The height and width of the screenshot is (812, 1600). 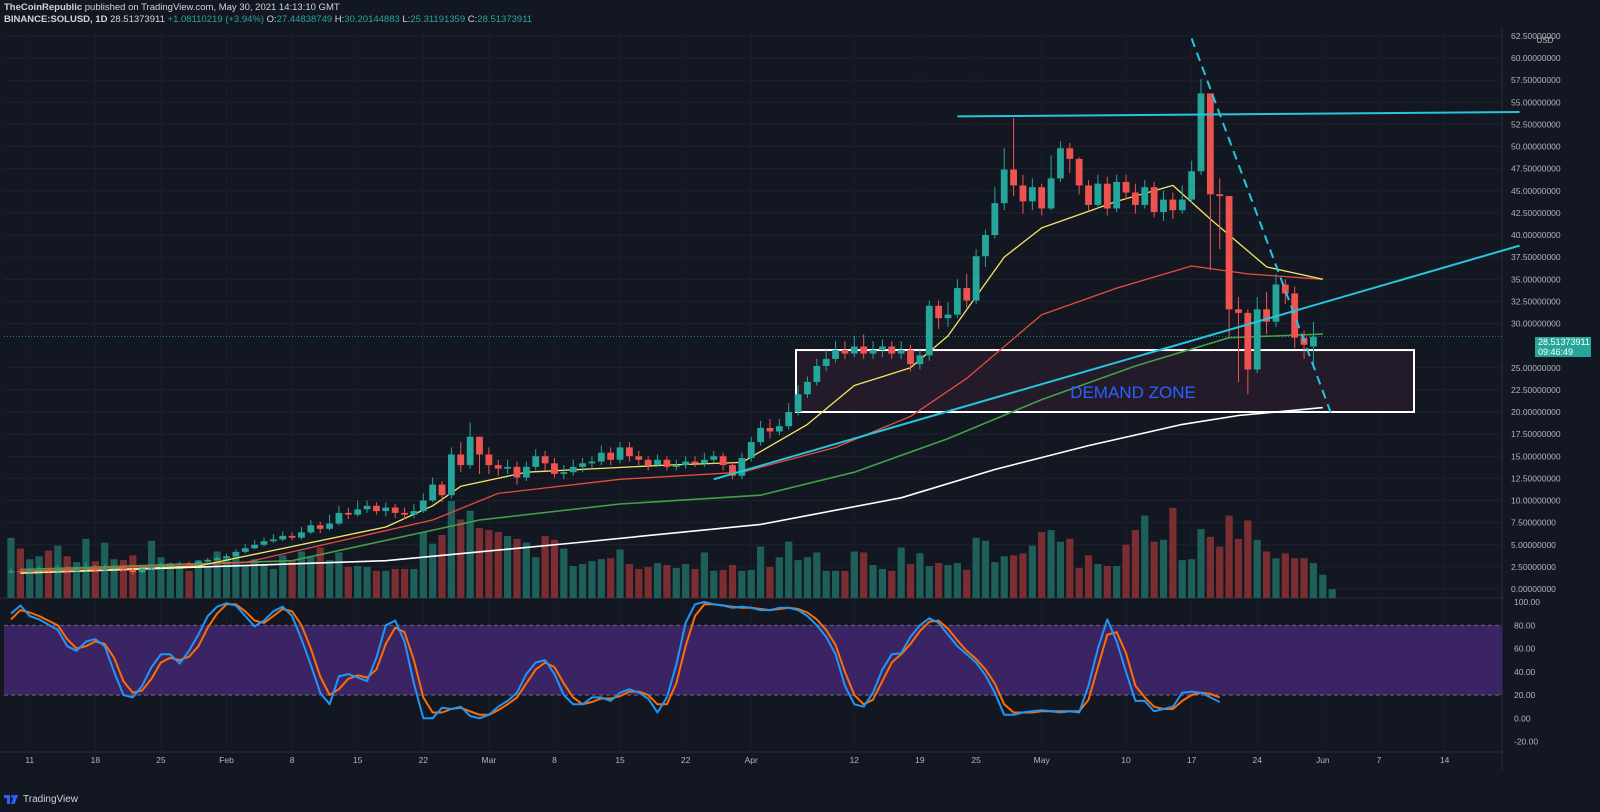 What do you see at coordinates (43, 7) in the screenshot?
I see `publisher-name: TheCoinRepublic` at bounding box center [43, 7].